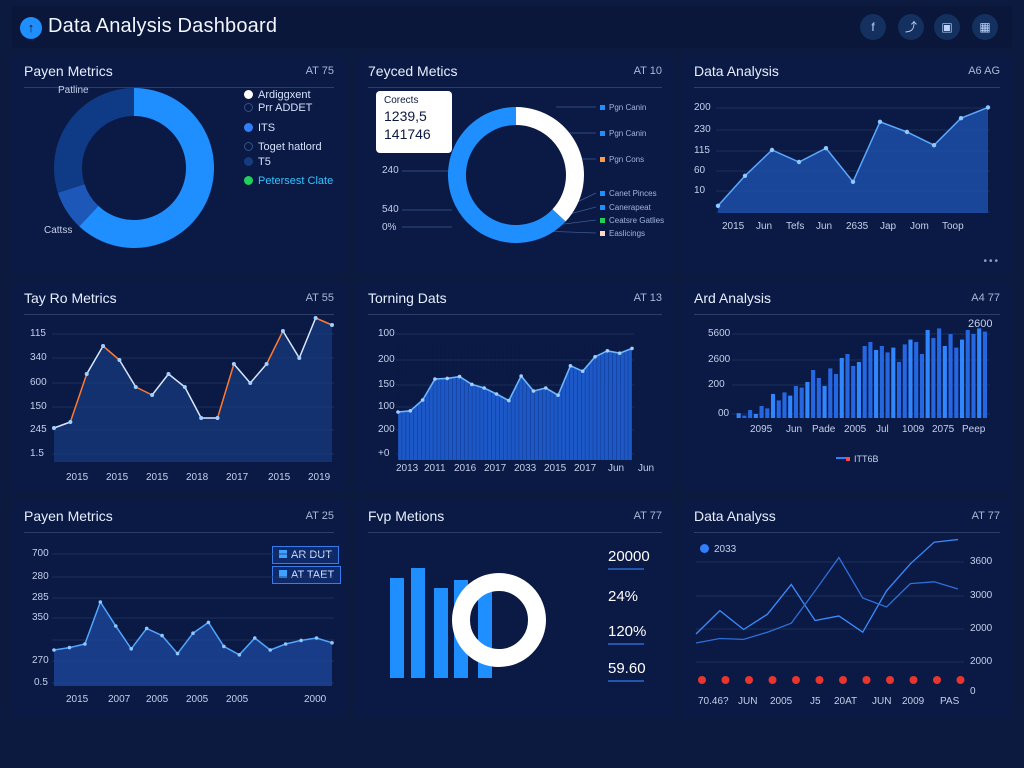 Image resolution: width=1024 pixels, height=768 pixels. What do you see at coordinates (296, 181) in the screenshot?
I see `legend-label: Petersest Clate` at bounding box center [296, 181].